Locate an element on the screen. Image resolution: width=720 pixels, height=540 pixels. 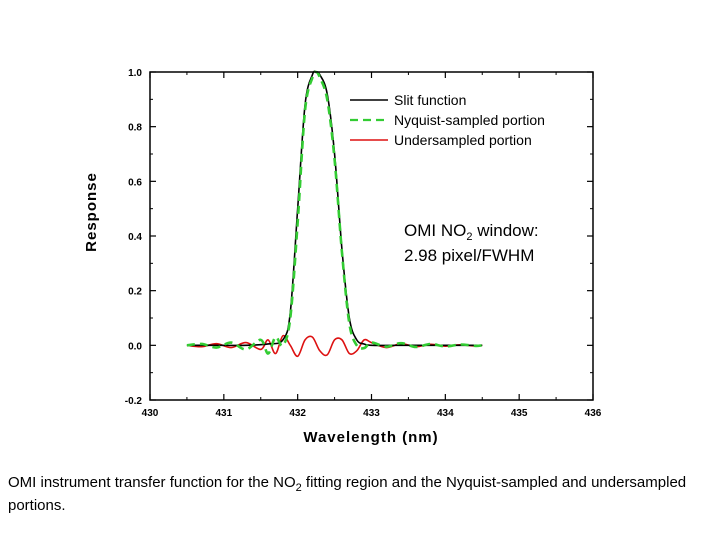
annotation-line-2: 2.98 pixel/FWHM is located at coordinates (469, 255).